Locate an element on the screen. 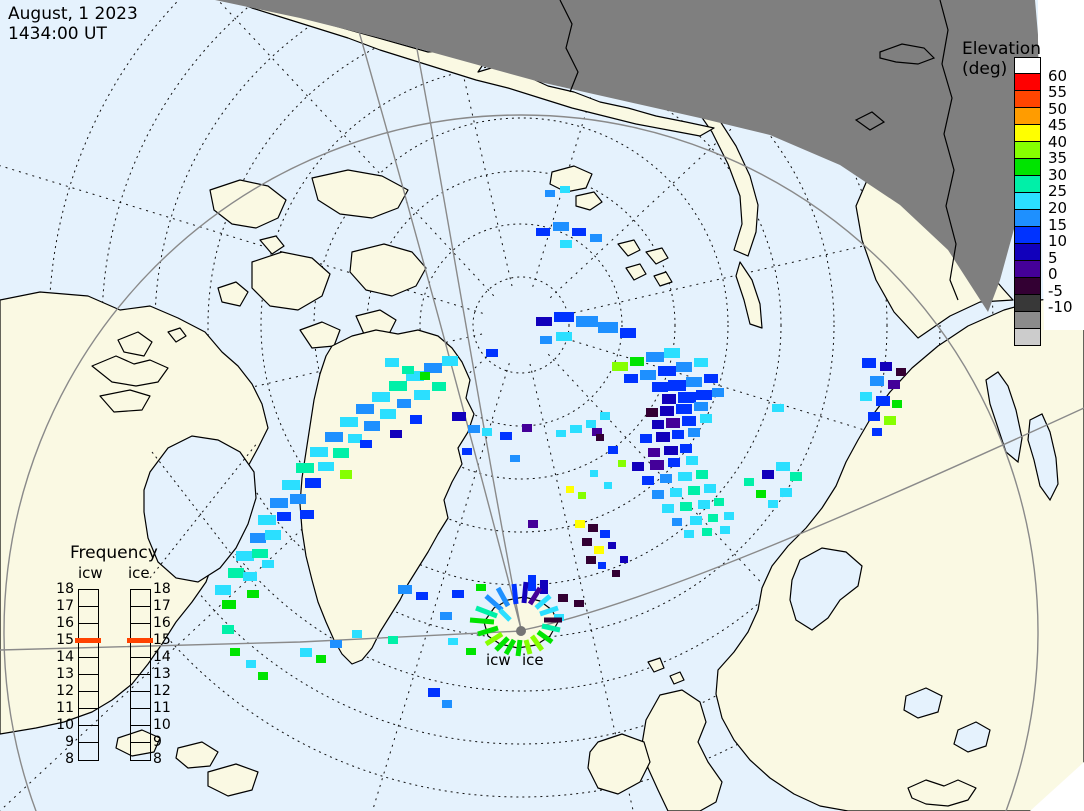 The height and width of the screenshot is (811, 1084). date-line: August, 1 2023 is located at coordinates (73, 14).